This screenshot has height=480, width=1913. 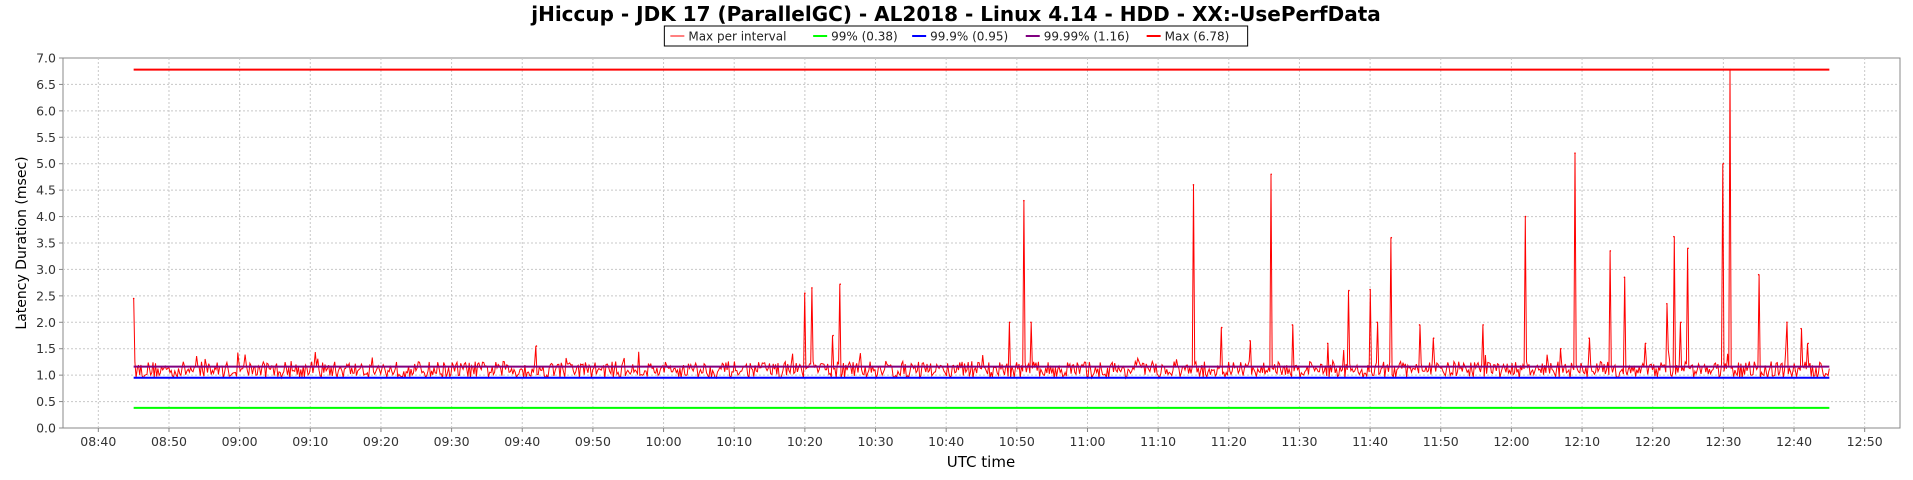 I want to click on y-tick-label: 1.5, so click(x=46, y=348).